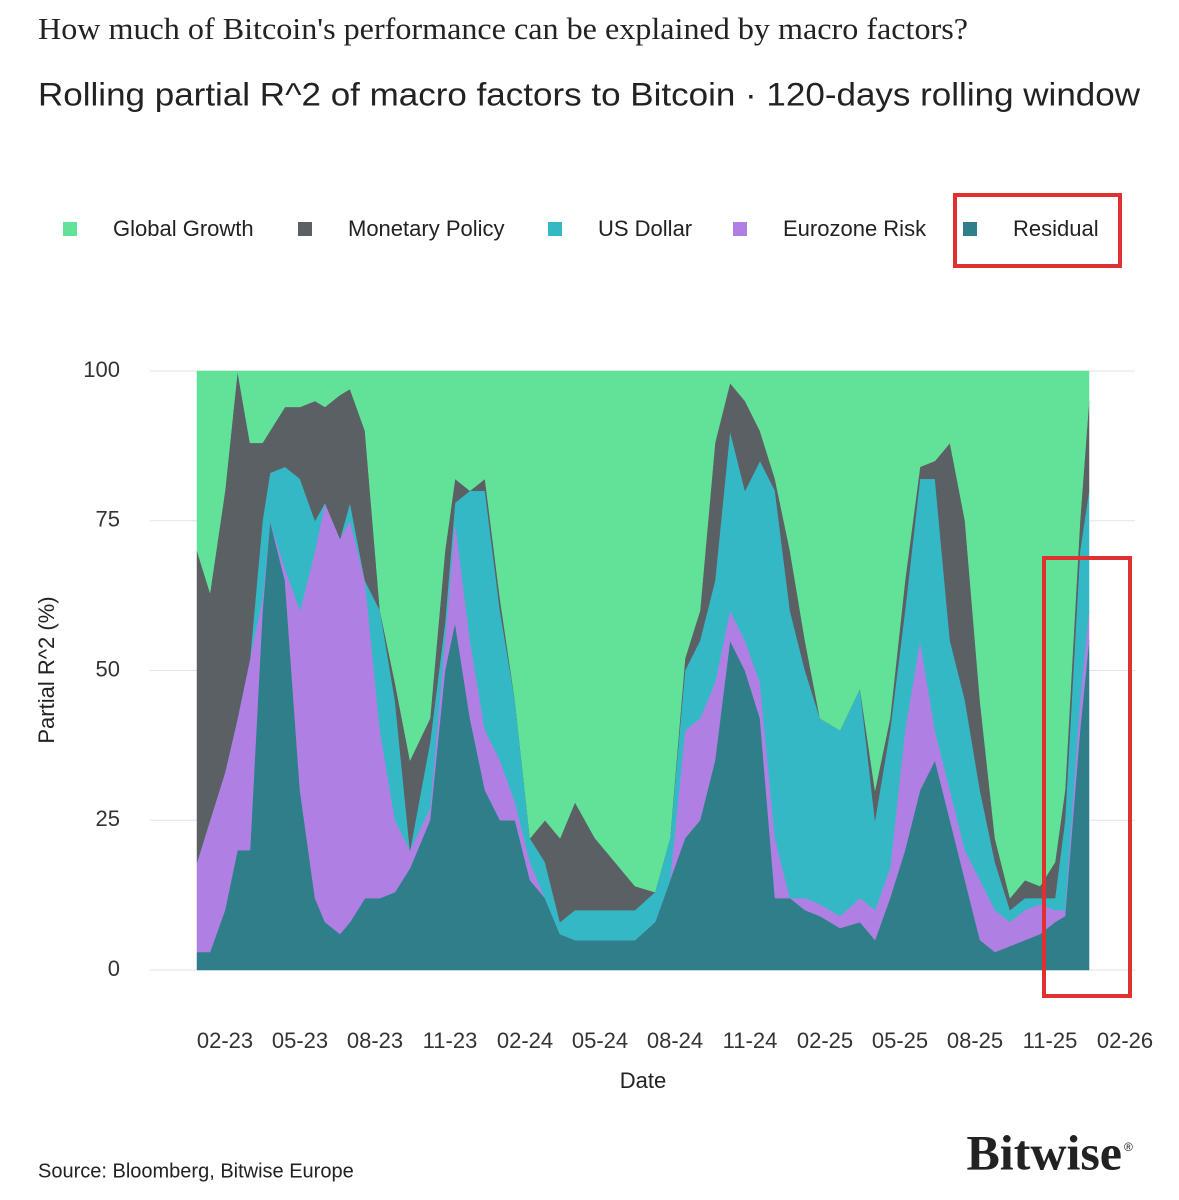 This screenshot has height=1200, width=1179. I want to click on x-tick-label: 08-24, so click(675, 1040).